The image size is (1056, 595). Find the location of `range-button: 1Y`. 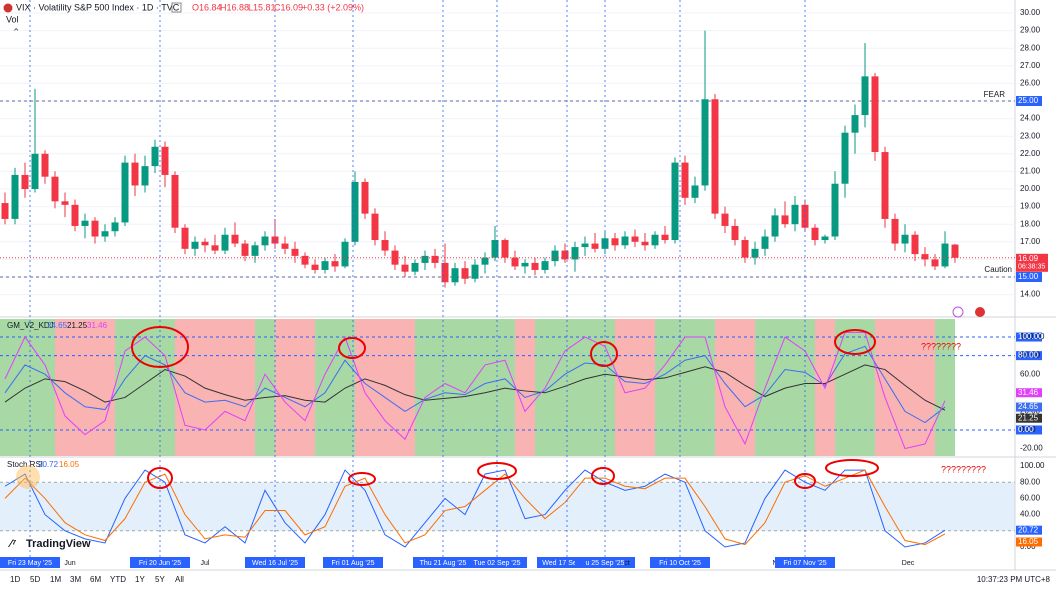

range-button: 1Y is located at coordinates (140, 579).